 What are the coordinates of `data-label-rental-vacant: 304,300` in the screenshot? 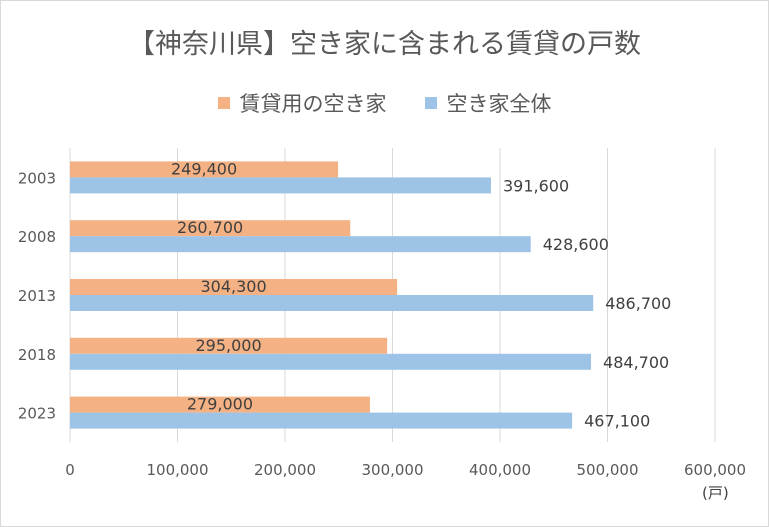 It's located at (233, 286).